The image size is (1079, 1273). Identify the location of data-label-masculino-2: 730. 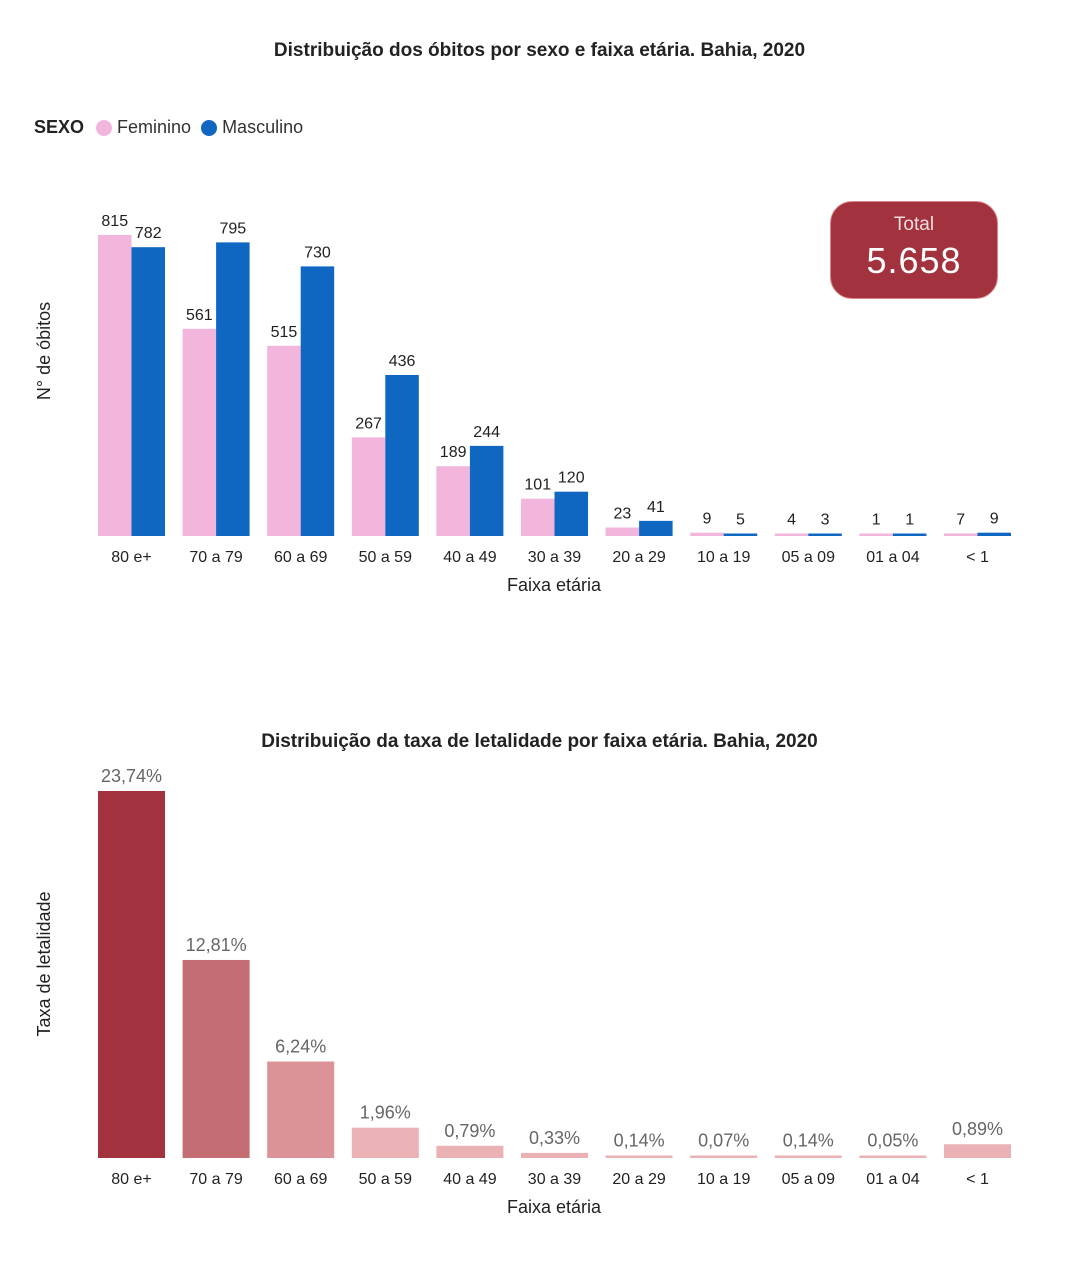
(317, 252).